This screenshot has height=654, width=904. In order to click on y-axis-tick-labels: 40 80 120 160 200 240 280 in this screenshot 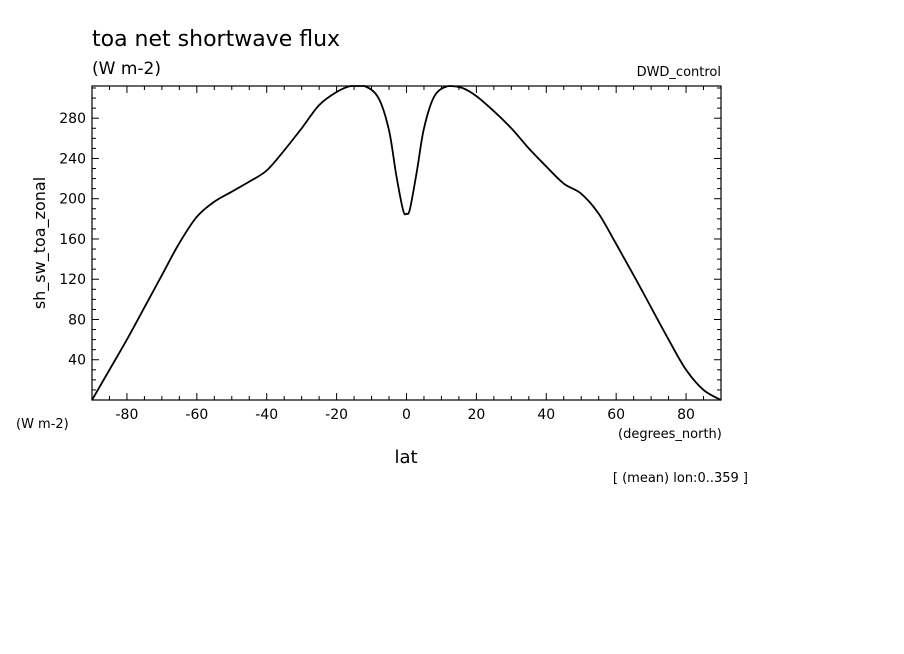, I will do `click(72, 240)`.